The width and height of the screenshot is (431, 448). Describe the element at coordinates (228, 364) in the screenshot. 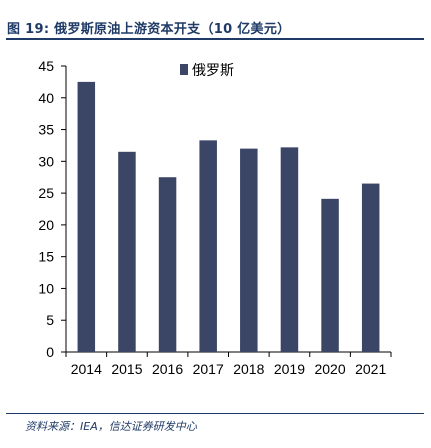

I see `x-axis: 2014 2015 2016 2017 2018 2019 2020 2021` at that location.